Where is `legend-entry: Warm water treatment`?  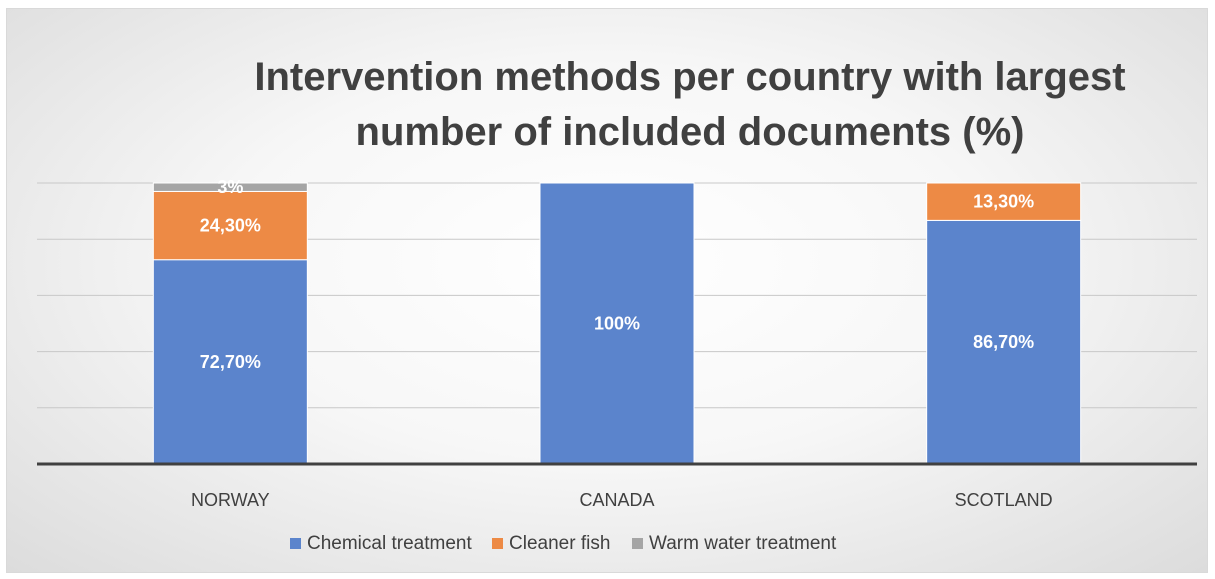 legend-entry: Warm water treatment is located at coordinates (743, 543).